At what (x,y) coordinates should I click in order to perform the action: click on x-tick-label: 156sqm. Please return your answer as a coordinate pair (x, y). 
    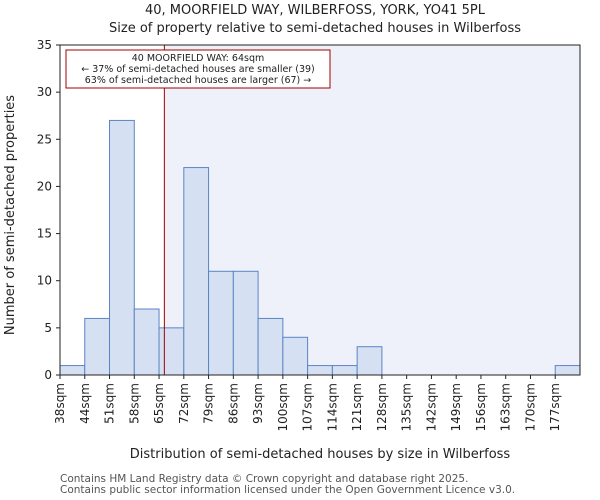
    Looking at the image, I should click on (481, 407).